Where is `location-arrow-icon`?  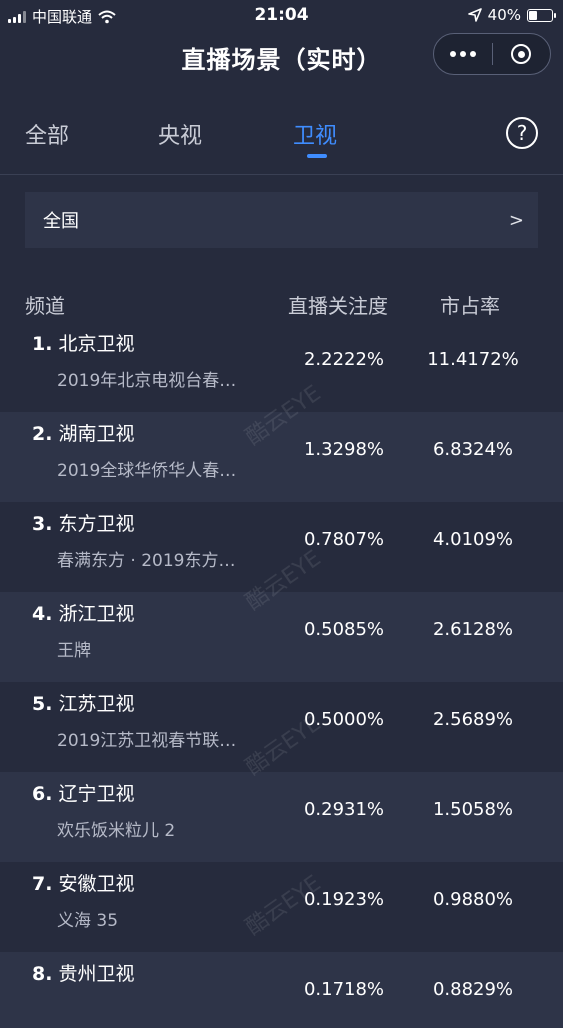 location-arrow-icon is located at coordinates (474, 15).